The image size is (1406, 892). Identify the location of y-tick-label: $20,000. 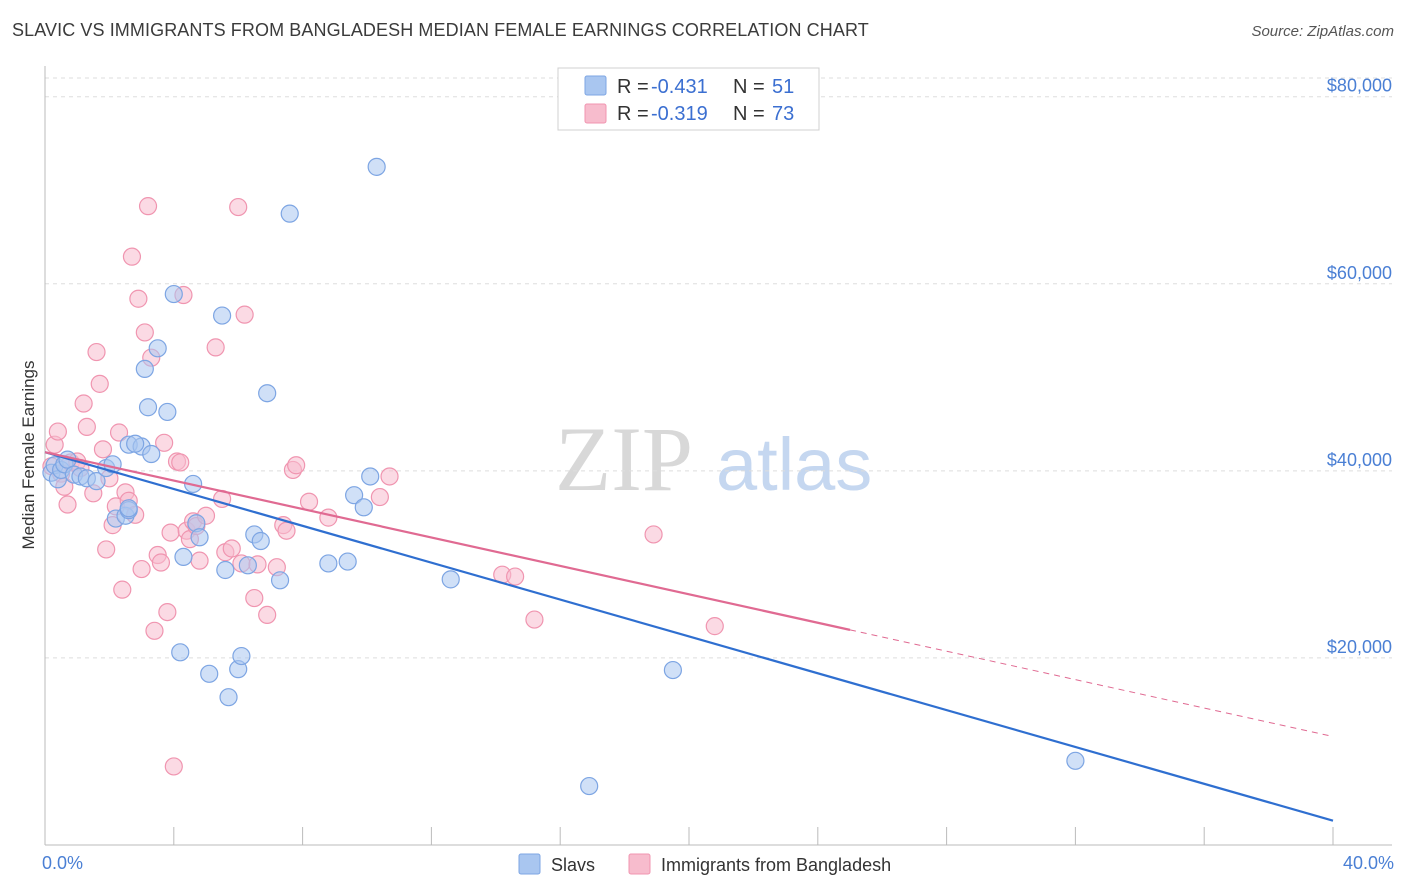
(1359, 647).